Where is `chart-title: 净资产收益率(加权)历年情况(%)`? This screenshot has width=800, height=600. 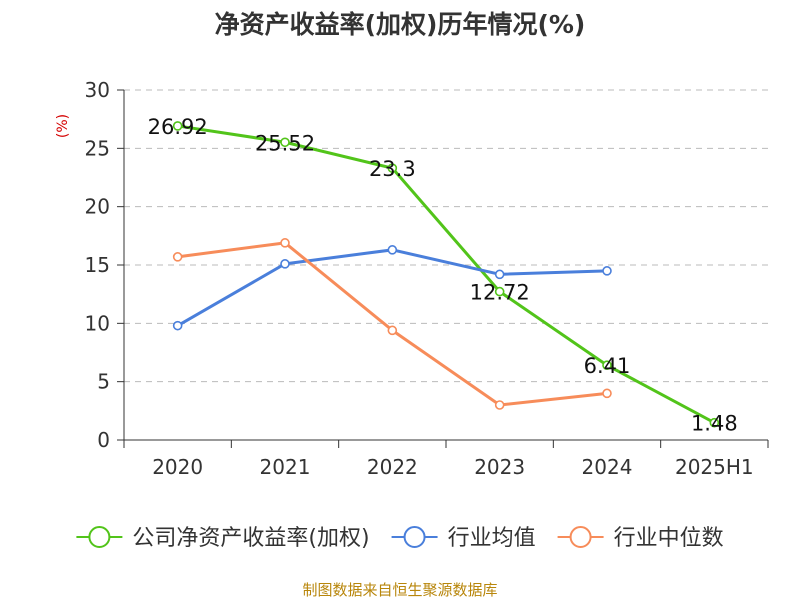 chart-title: 净资产收益率(加权)历年情况(%) is located at coordinates (400, 24).